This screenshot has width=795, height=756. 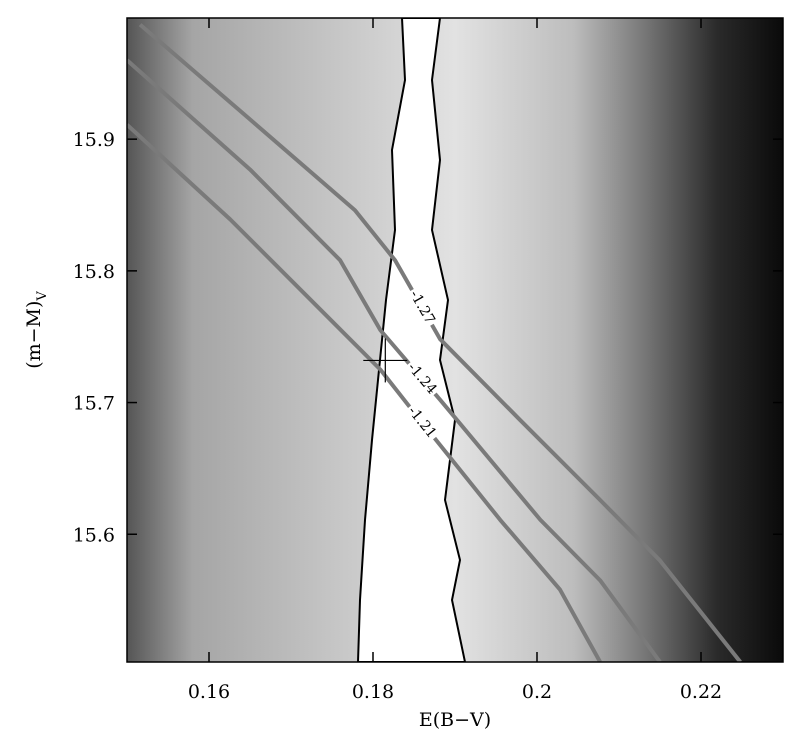 I want to click on x-tick-label: 0.22, so click(x=701, y=692).